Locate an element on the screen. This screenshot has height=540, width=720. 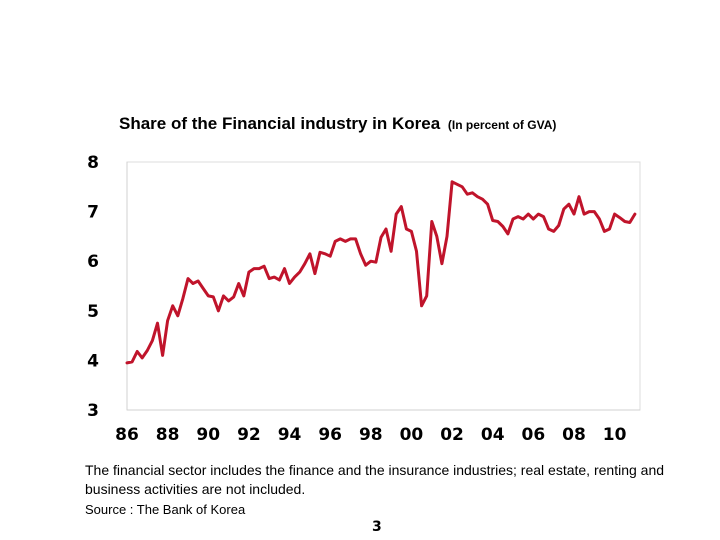
chart-title-text: Share of the Financial industry in Korea is located at coordinates (280, 123).